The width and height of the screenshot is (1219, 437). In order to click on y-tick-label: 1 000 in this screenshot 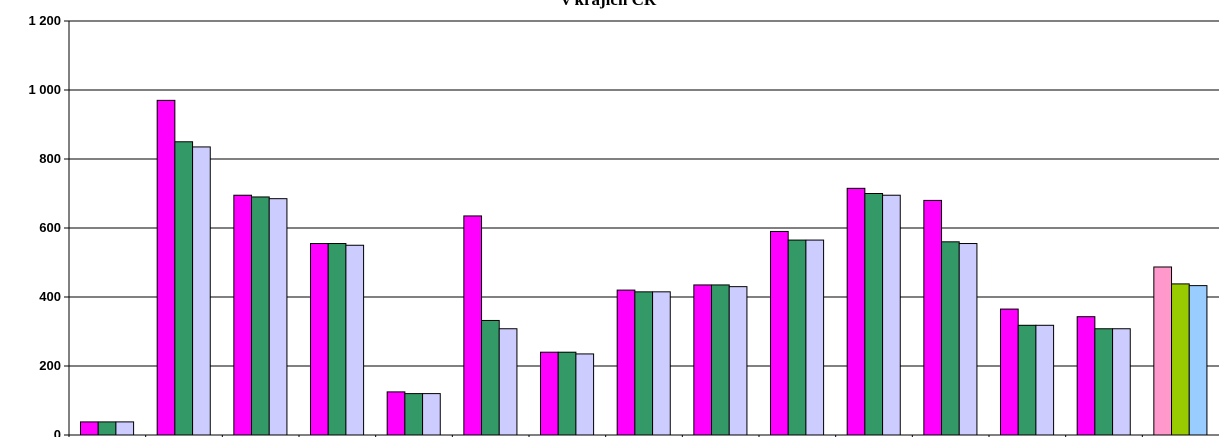, I will do `click(44, 89)`.